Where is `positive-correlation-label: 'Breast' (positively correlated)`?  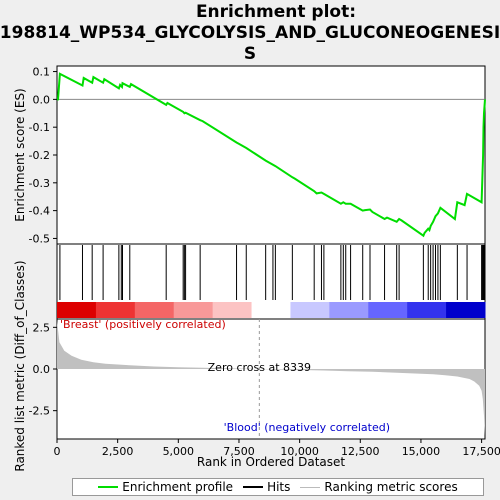 positive-correlation-label: 'Breast' (positively correlated) is located at coordinates (143, 324).